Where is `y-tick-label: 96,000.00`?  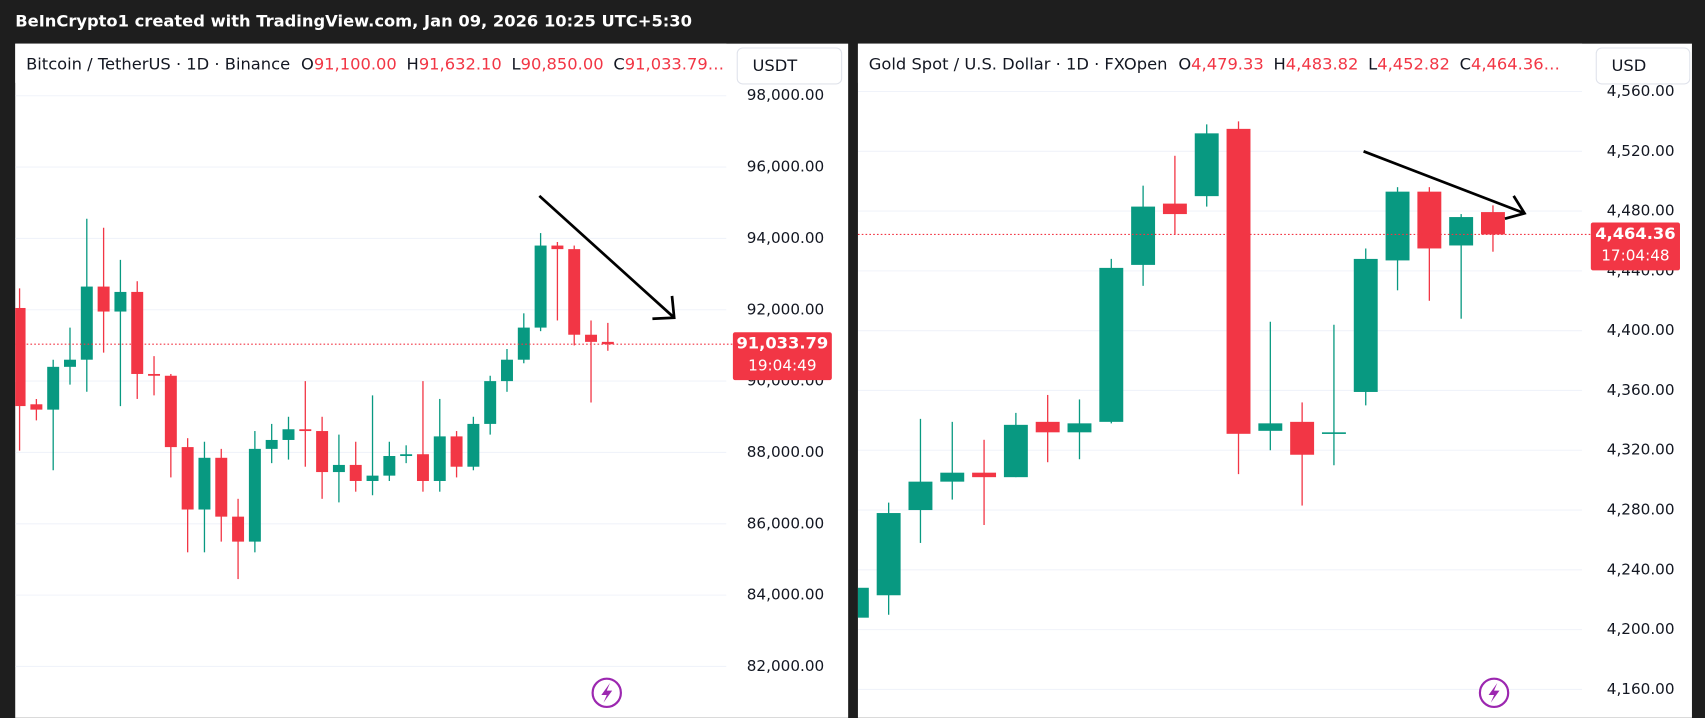 y-tick-label: 96,000.00 is located at coordinates (785, 167).